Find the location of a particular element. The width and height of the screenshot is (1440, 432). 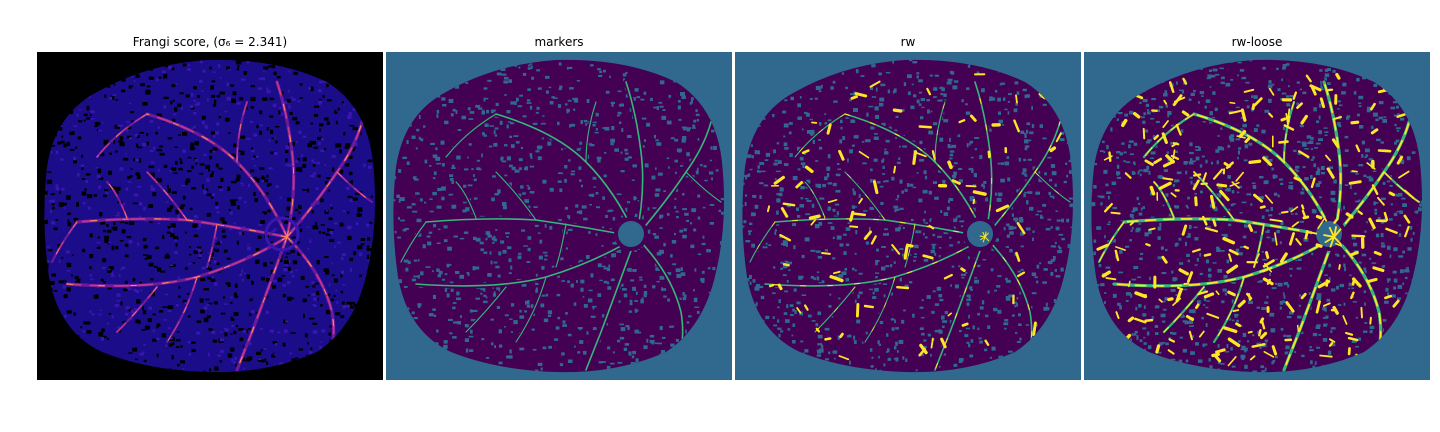

panel-title-rw-loose: rw-loose is located at coordinates (1257, 42).